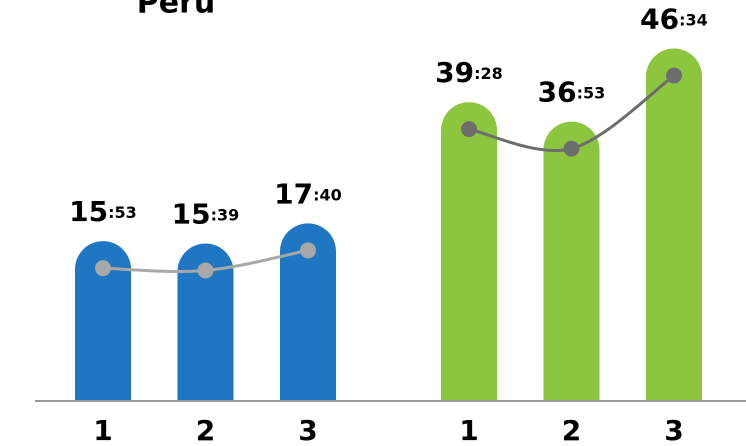 The height and width of the screenshot is (446, 746). Describe the element at coordinates (176, 10) in the screenshot. I see `chart-title: Peru` at that location.